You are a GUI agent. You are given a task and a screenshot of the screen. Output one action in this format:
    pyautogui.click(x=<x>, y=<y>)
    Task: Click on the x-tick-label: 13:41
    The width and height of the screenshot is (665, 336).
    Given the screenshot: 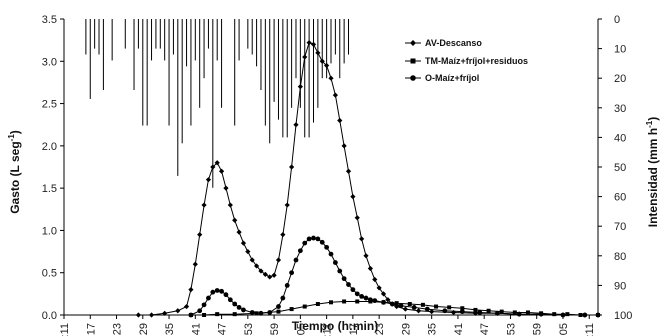 What is the action you would take?
    pyautogui.click(x=196, y=329)
    